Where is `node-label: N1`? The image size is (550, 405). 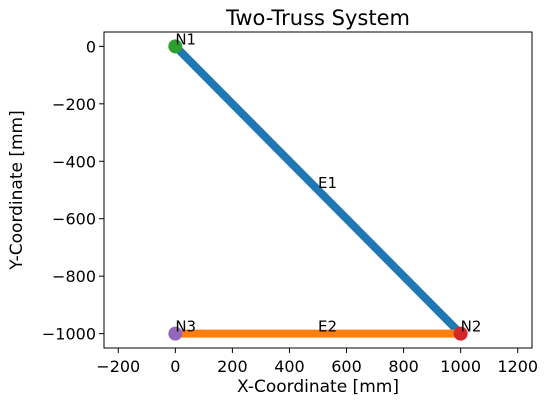 node-label: N1 is located at coordinates (185, 39).